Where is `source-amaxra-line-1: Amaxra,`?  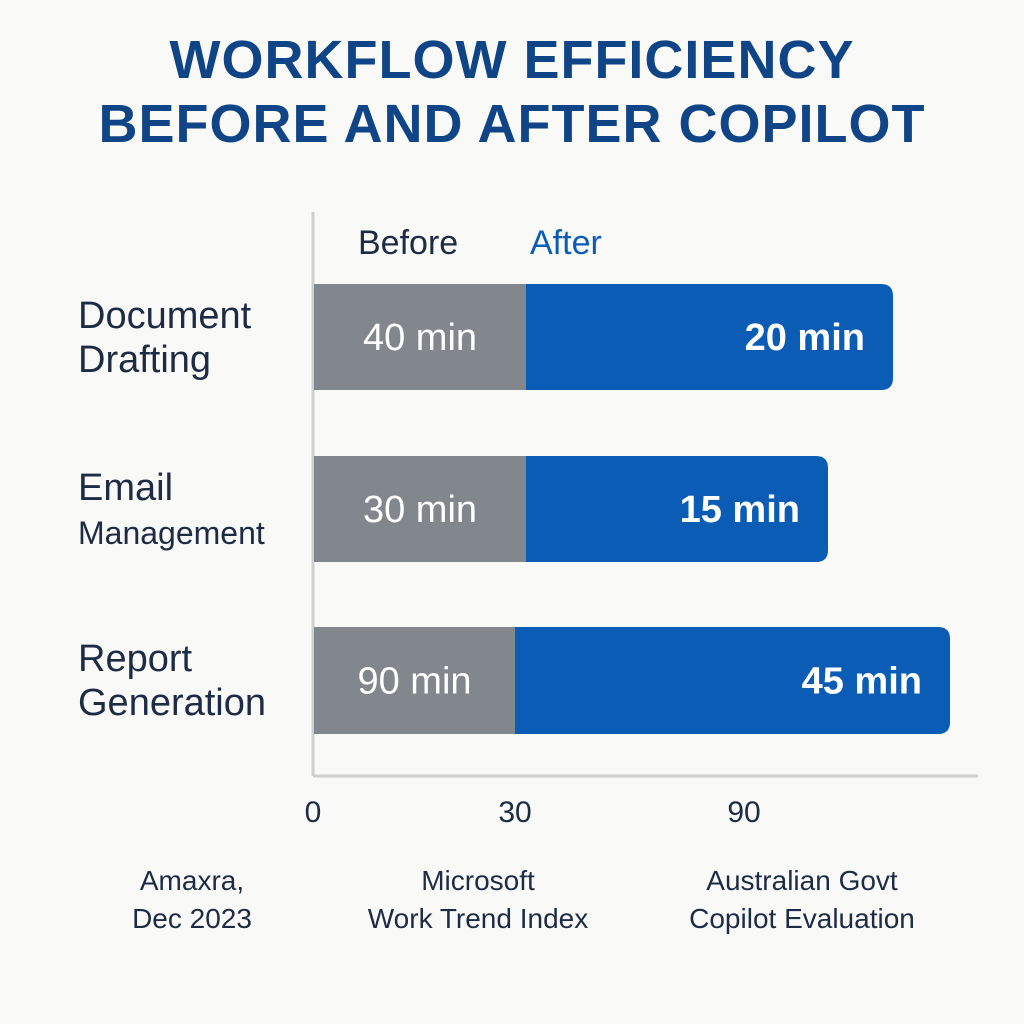
source-amaxra-line-1: Amaxra, is located at coordinates (192, 880).